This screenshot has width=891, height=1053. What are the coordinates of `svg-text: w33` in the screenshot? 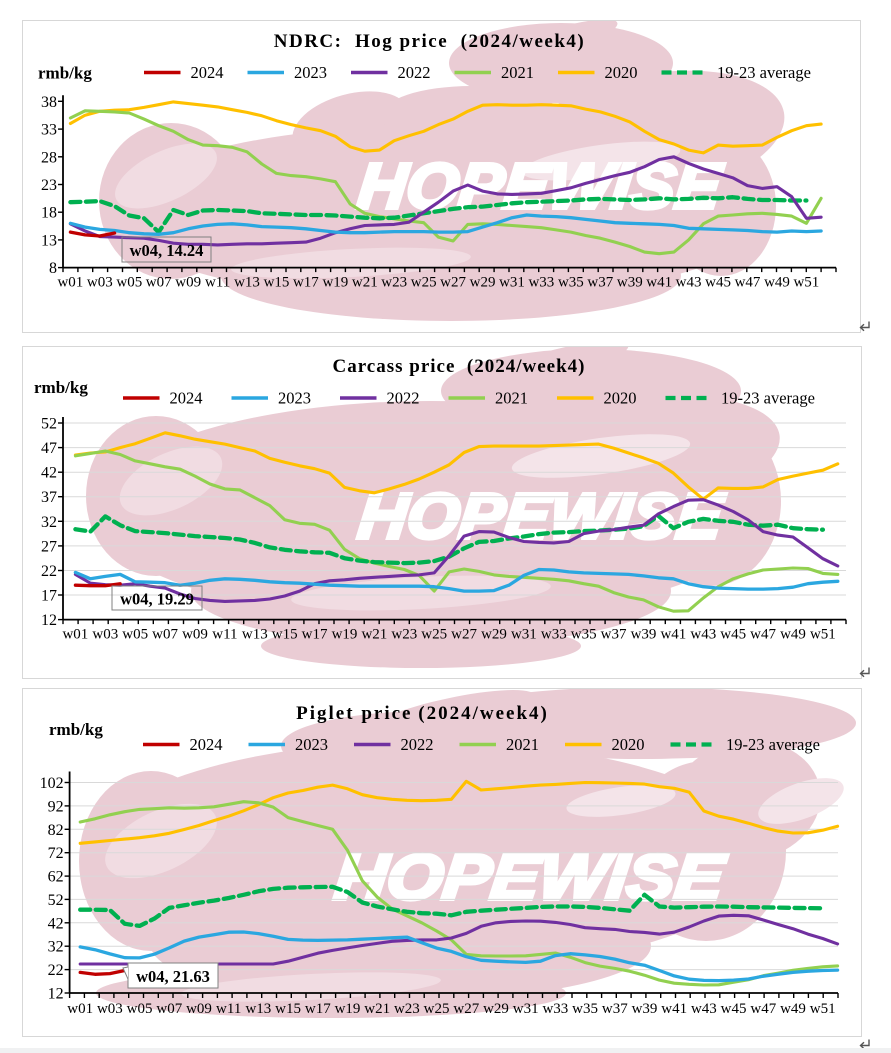 It's located at (541, 283).